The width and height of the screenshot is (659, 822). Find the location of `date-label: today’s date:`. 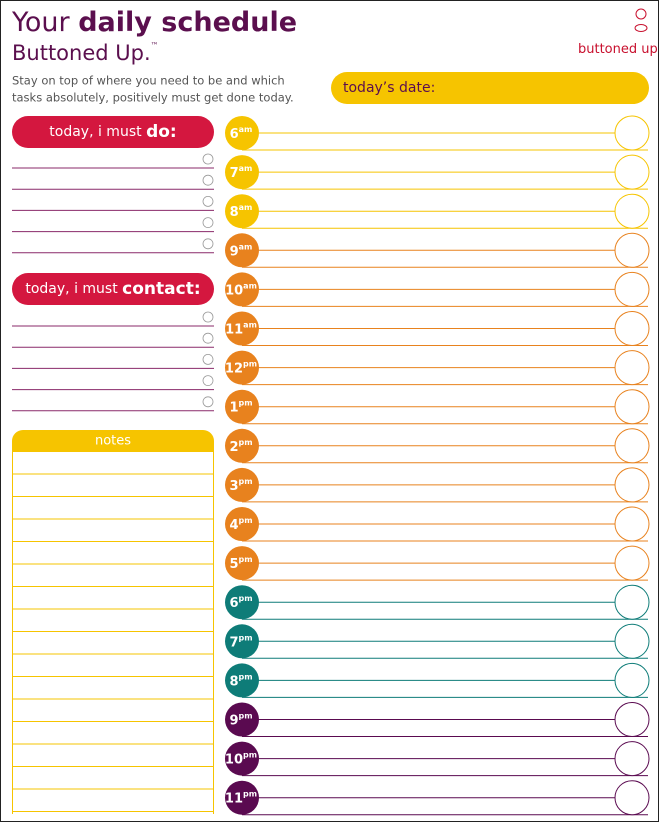

date-label: today’s date: is located at coordinates (389, 88).